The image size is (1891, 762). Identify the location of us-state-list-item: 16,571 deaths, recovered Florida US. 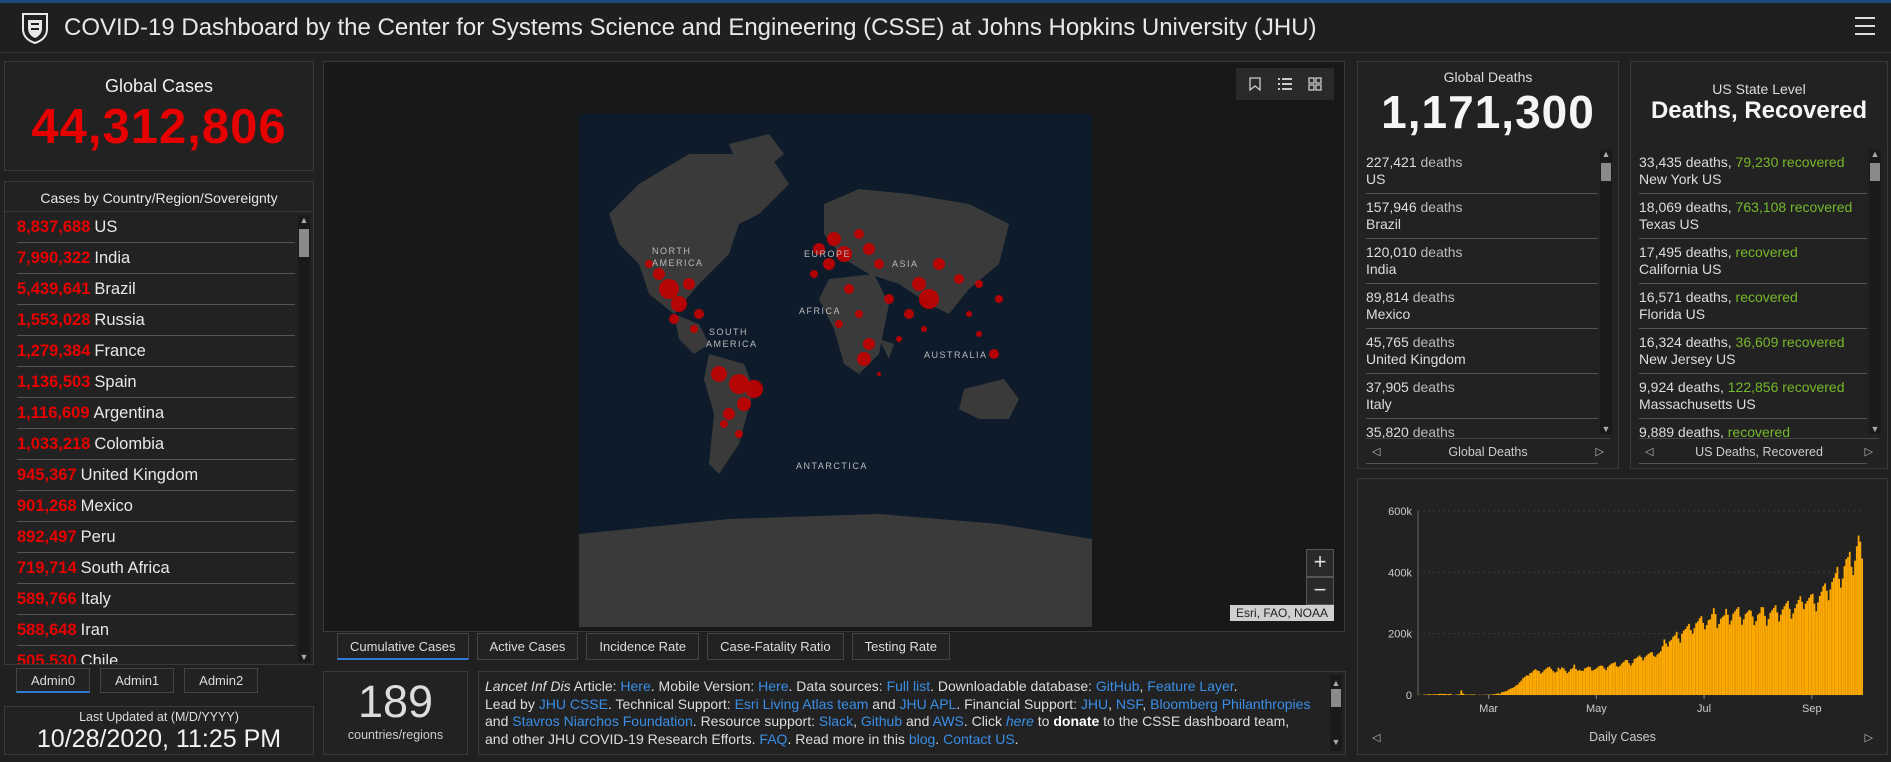
(1753, 306).